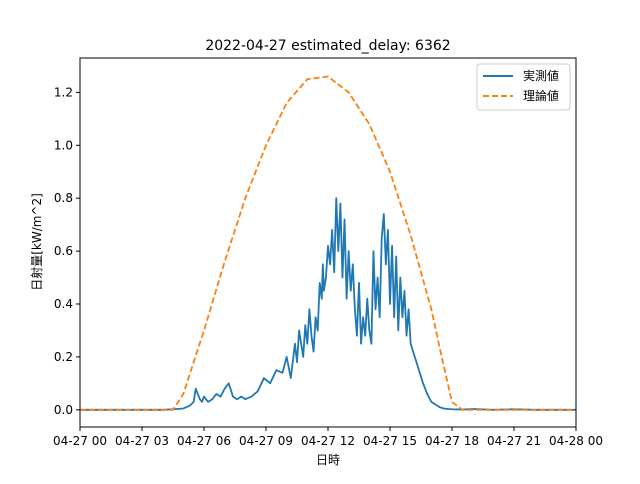  Describe the element at coordinates (576, 441) in the screenshot. I see `x-tick-label: 04-28 00` at that location.